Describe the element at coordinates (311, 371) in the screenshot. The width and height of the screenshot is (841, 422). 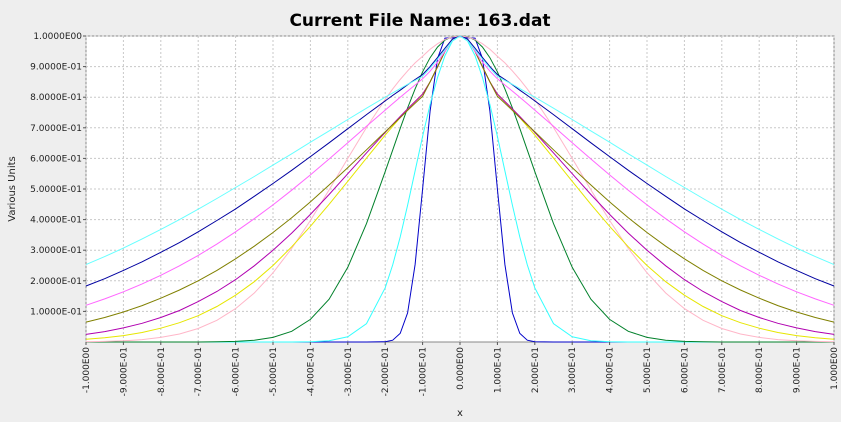
I see `x-tick-label: -4.000E-01` at that location.